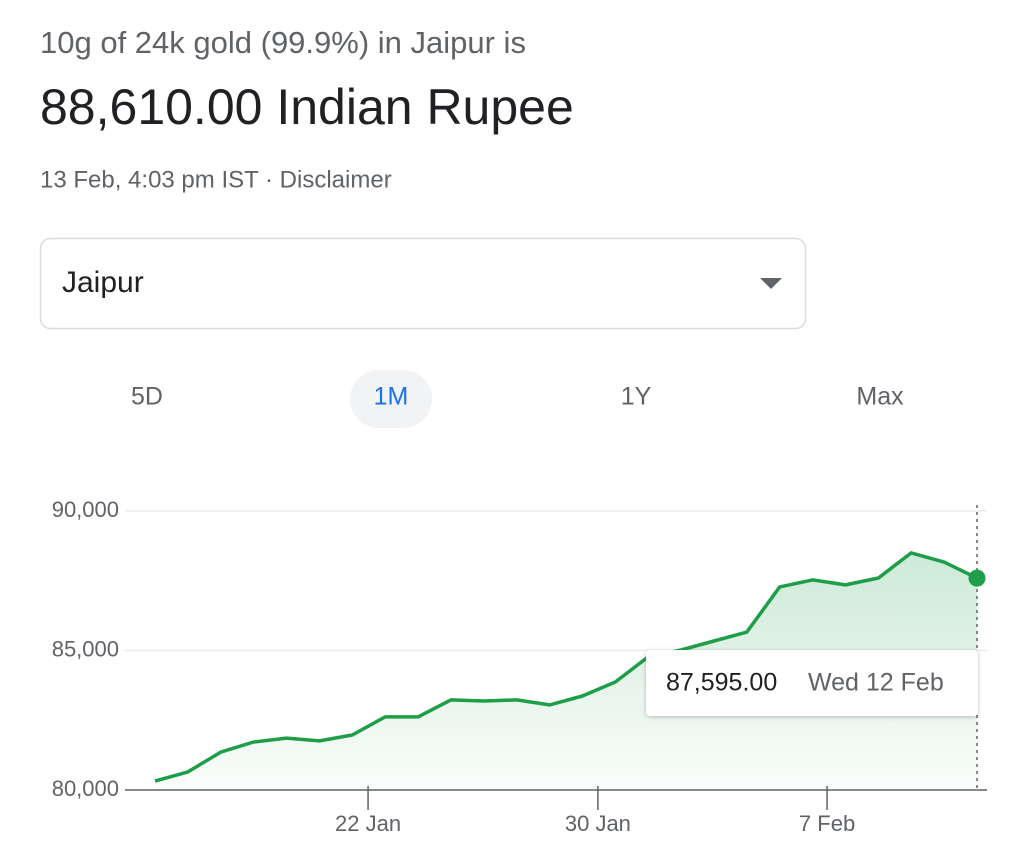 The height and width of the screenshot is (858, 1024). I want to click on tab: 5D, so click(147, 397).